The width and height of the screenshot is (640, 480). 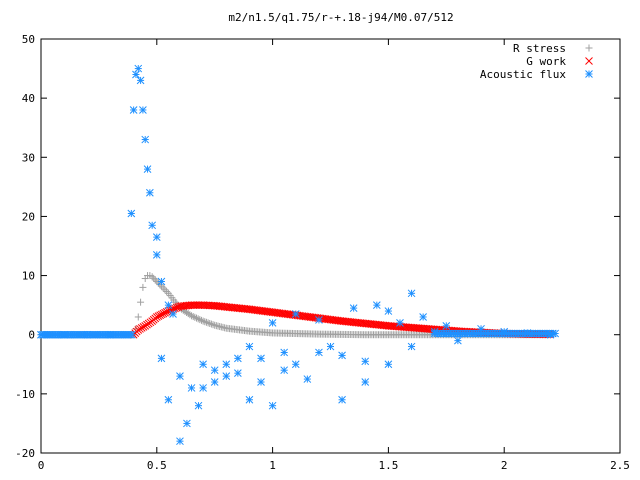 I want to click on x-tick-label: 2, so click(x=504, y=465).